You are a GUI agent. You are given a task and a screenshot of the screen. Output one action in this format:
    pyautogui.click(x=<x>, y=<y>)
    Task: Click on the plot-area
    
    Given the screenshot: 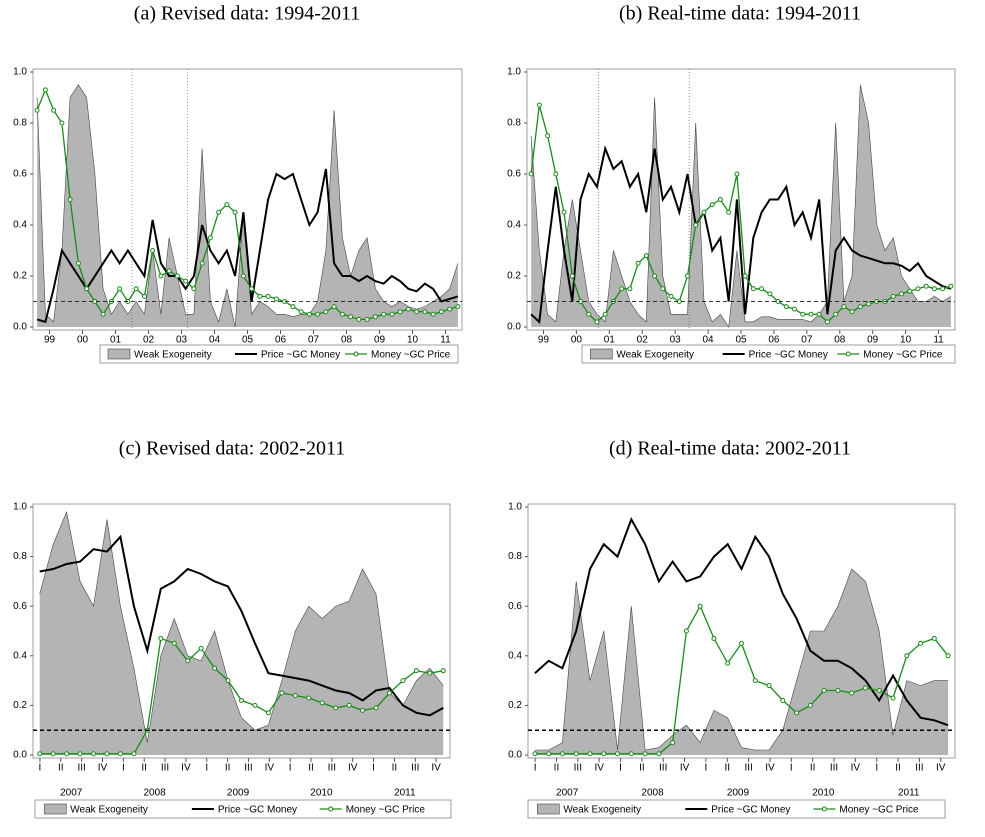 What is the action you would take?
    pyautogui.click(x=741, y=199)
    